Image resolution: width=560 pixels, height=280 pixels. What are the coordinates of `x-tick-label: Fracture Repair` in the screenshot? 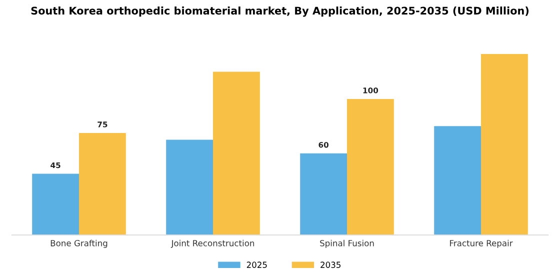 It's located at (481, 244).